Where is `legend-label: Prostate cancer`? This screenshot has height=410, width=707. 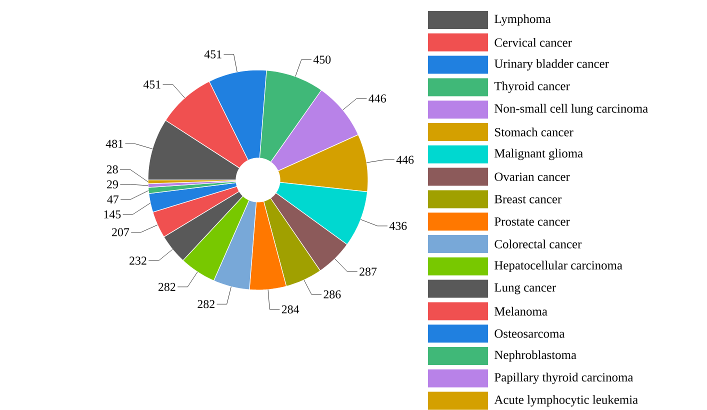
legend-label: Prostate cancer is located at coordinates (532, 221).